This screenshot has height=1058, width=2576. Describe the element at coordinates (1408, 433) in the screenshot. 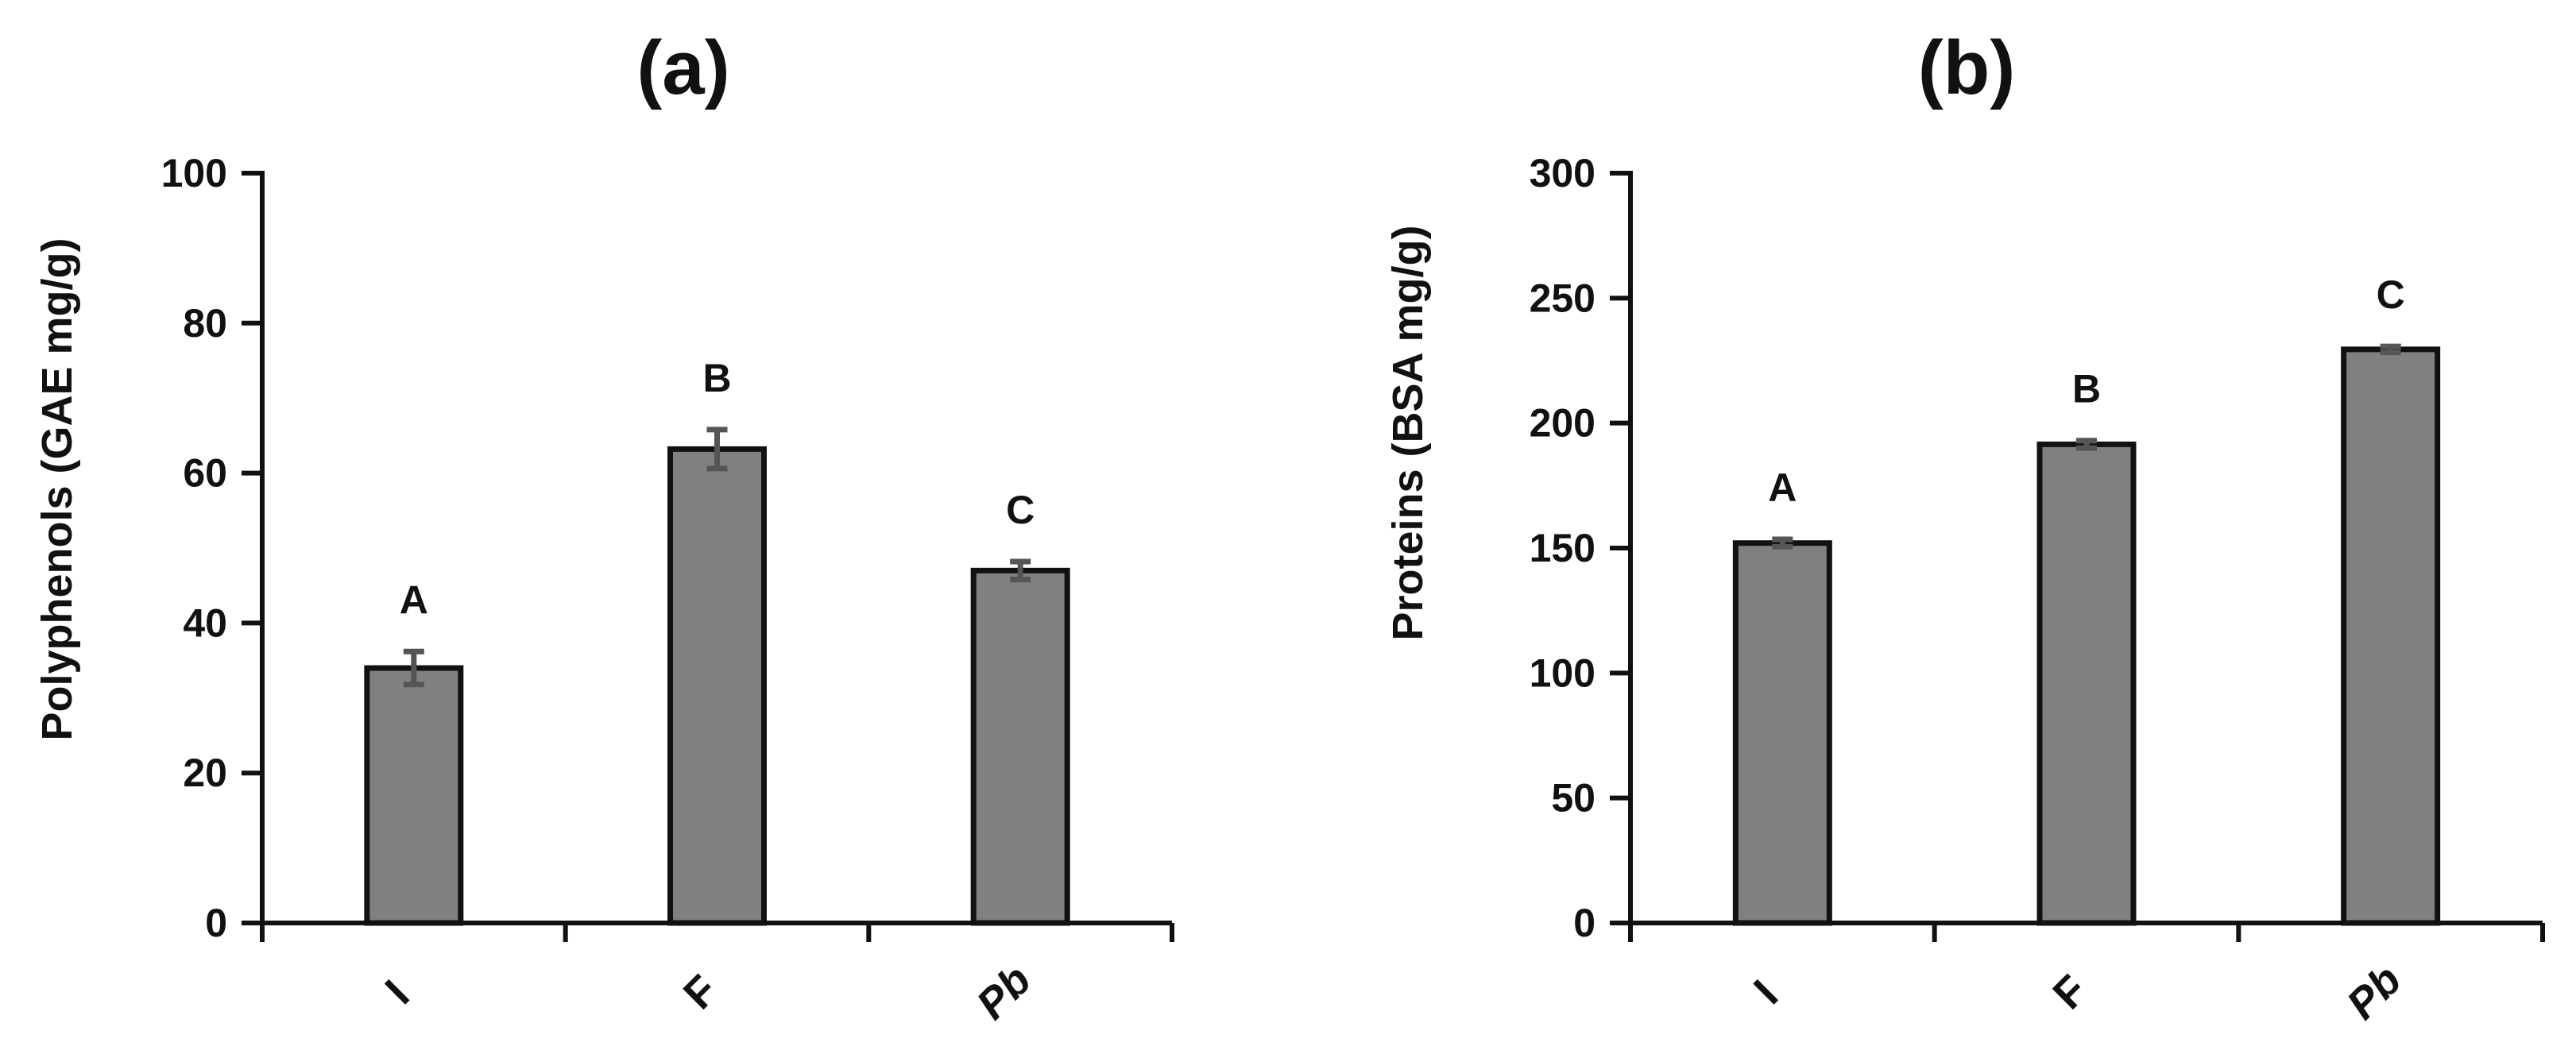

I see `y-axis-title-b: Proteins (BSA mg/g)` at that location.